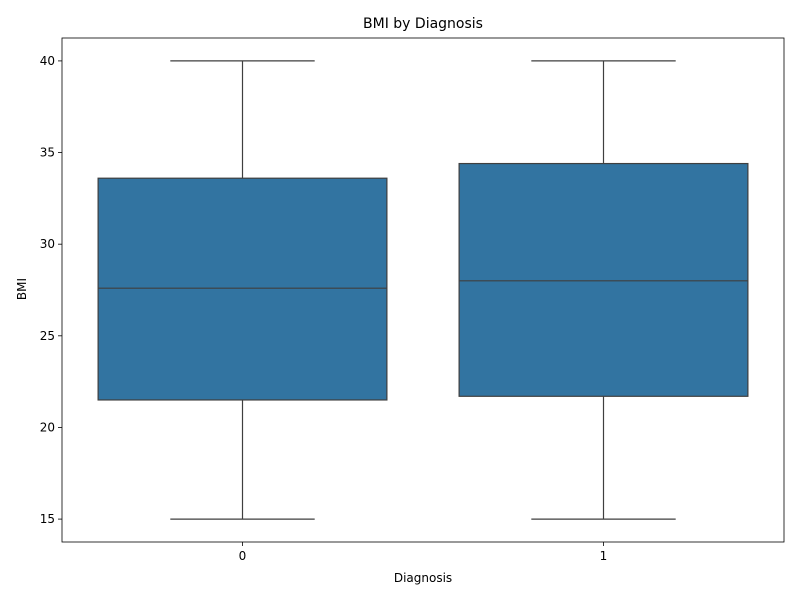  What do you see at coordinates (47, 153) in the screenshot?
I see `y-tick-label: 35` at bounding box center [47, 153].